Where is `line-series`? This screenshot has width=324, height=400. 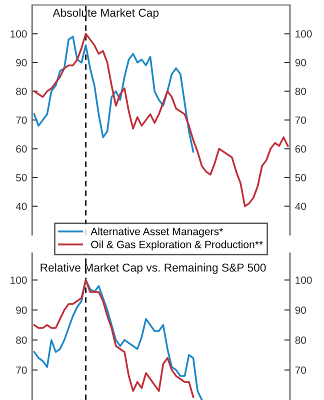 line-series is located at coordinates (113, 94).